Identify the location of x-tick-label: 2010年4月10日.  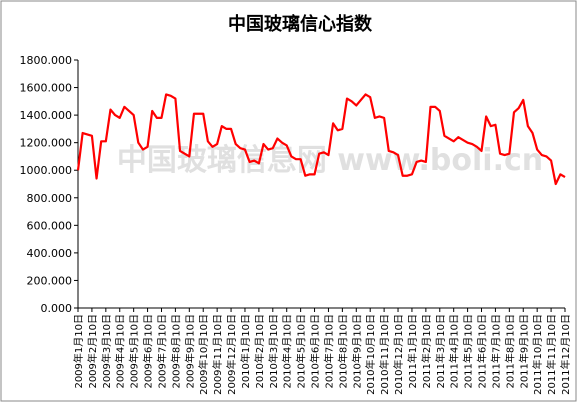
(287, 351).